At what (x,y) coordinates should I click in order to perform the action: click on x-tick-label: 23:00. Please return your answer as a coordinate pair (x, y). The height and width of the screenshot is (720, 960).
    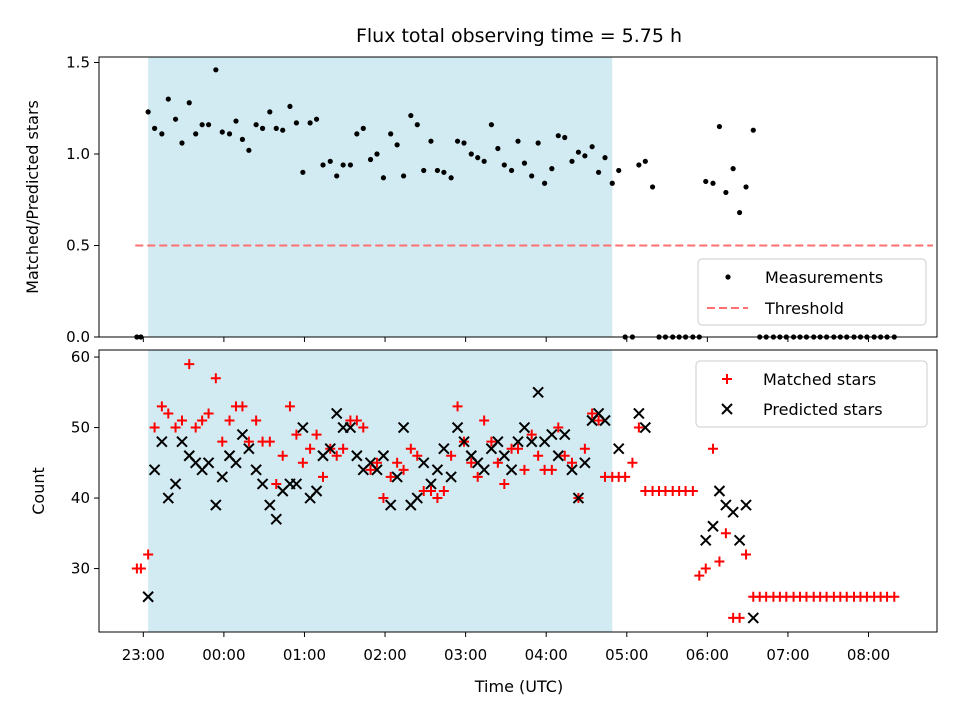
    Looking at the image, I should click on (143, 655).